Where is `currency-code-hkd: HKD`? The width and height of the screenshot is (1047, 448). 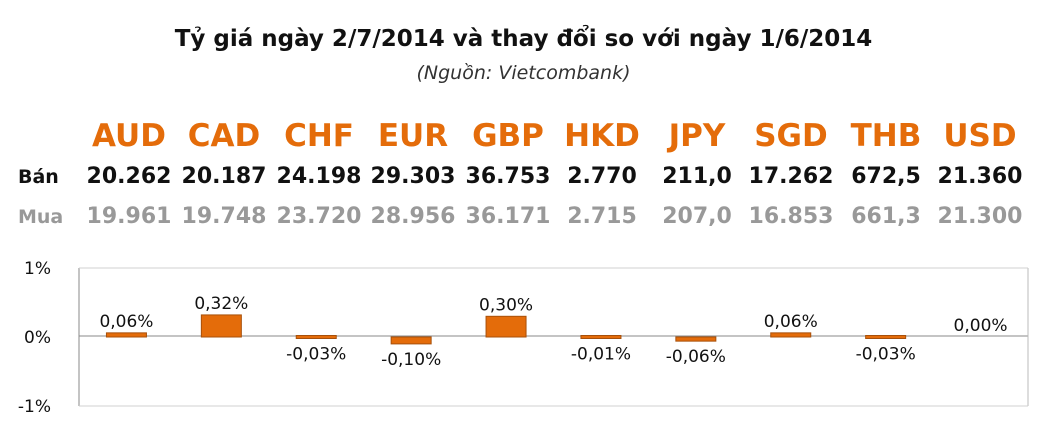 currency-code-hkd: HKD is located at coordinates (602, 136).